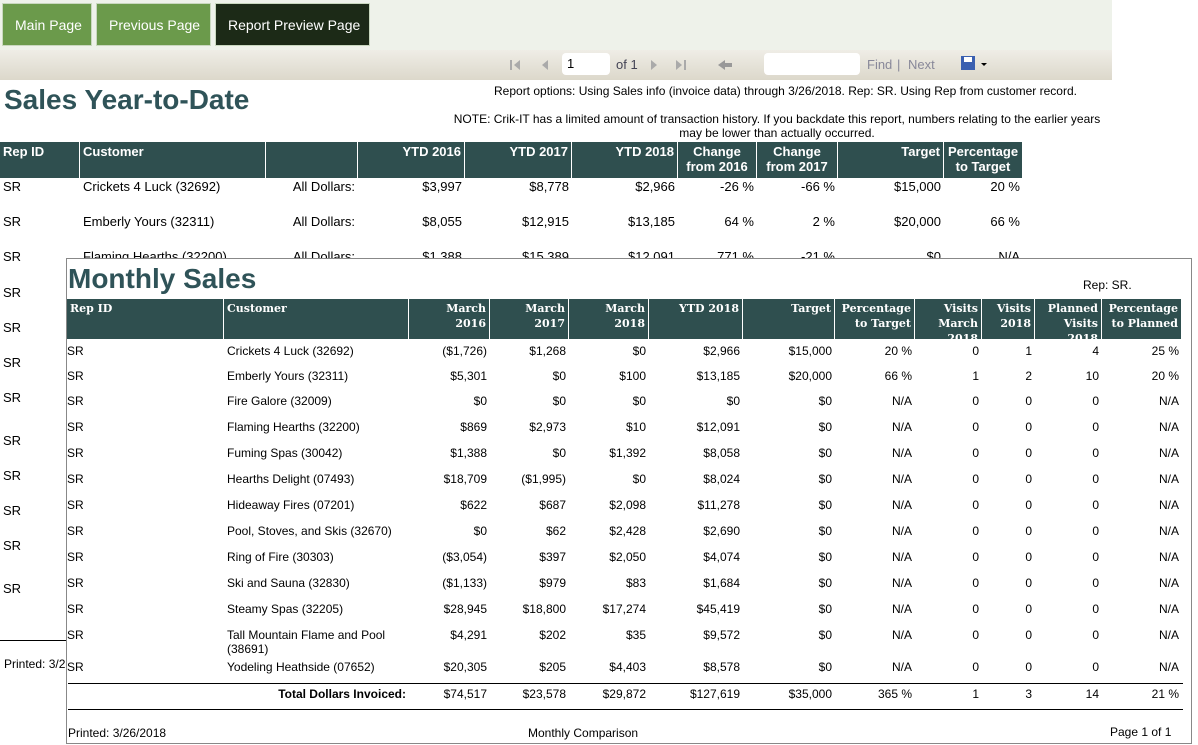 This screenshot has width=1198, height=745. I want to click on table-cell: $4,074, so click(696, 557).